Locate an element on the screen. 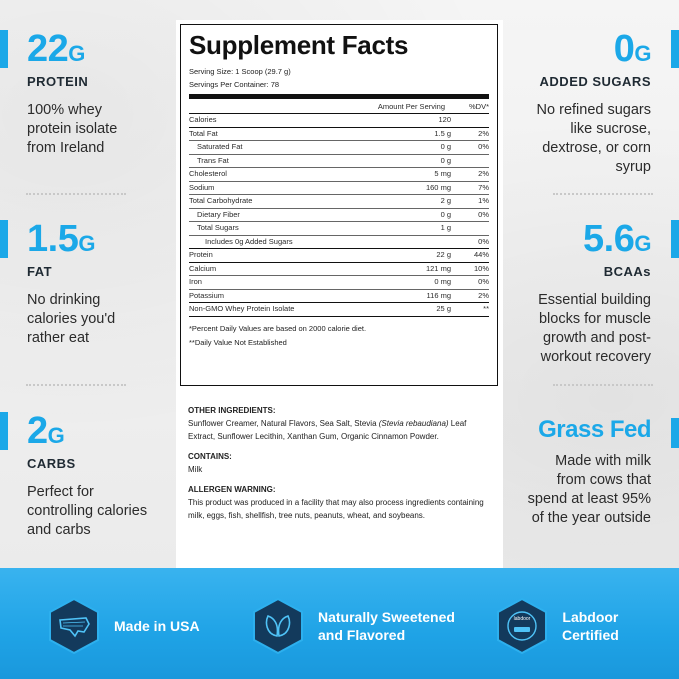 The width and height of the screenshot is (679, 679). nutrient-amount: 1 g is located at coordinates (445, 227).